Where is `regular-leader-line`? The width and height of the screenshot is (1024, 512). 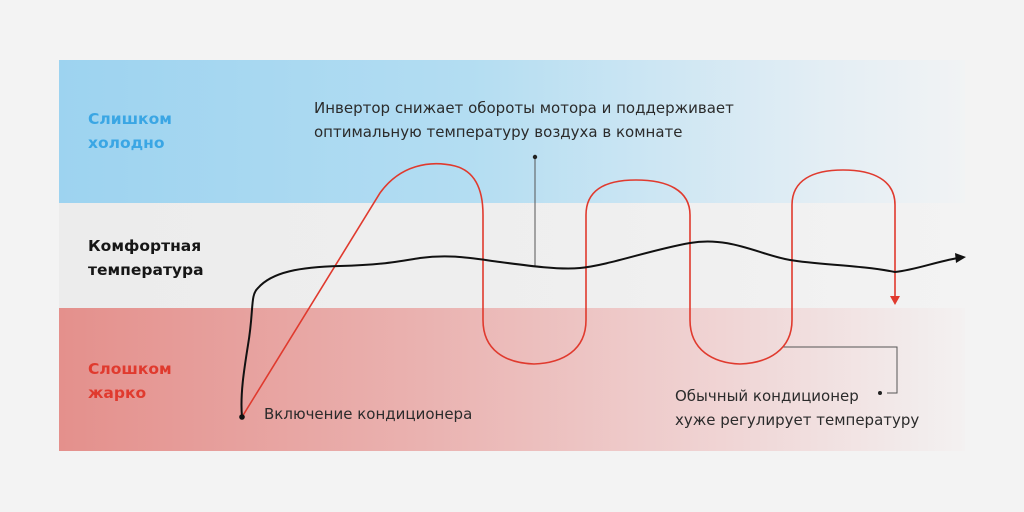 regular-leader-line is located at coordinates (840, 370).